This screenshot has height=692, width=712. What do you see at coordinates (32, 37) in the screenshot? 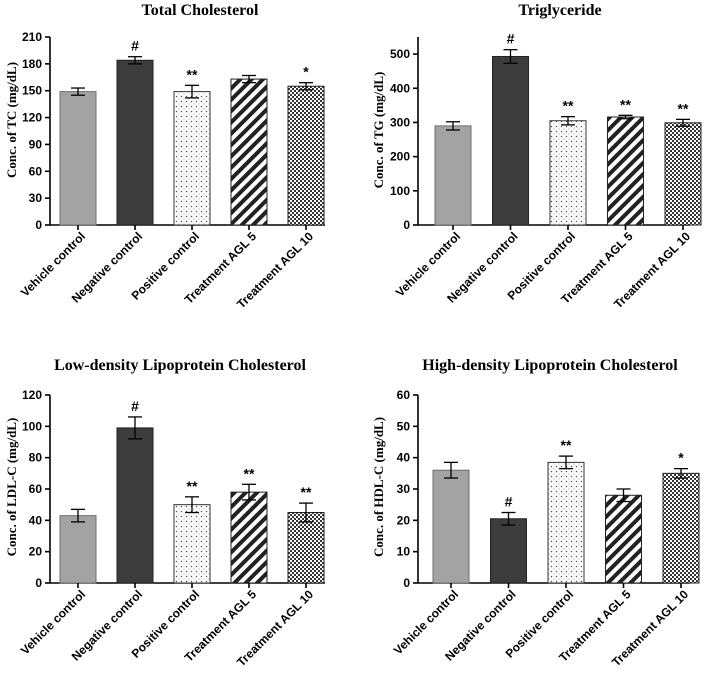
I see `y-tick-label: 210` at bounding box center [32, 37].